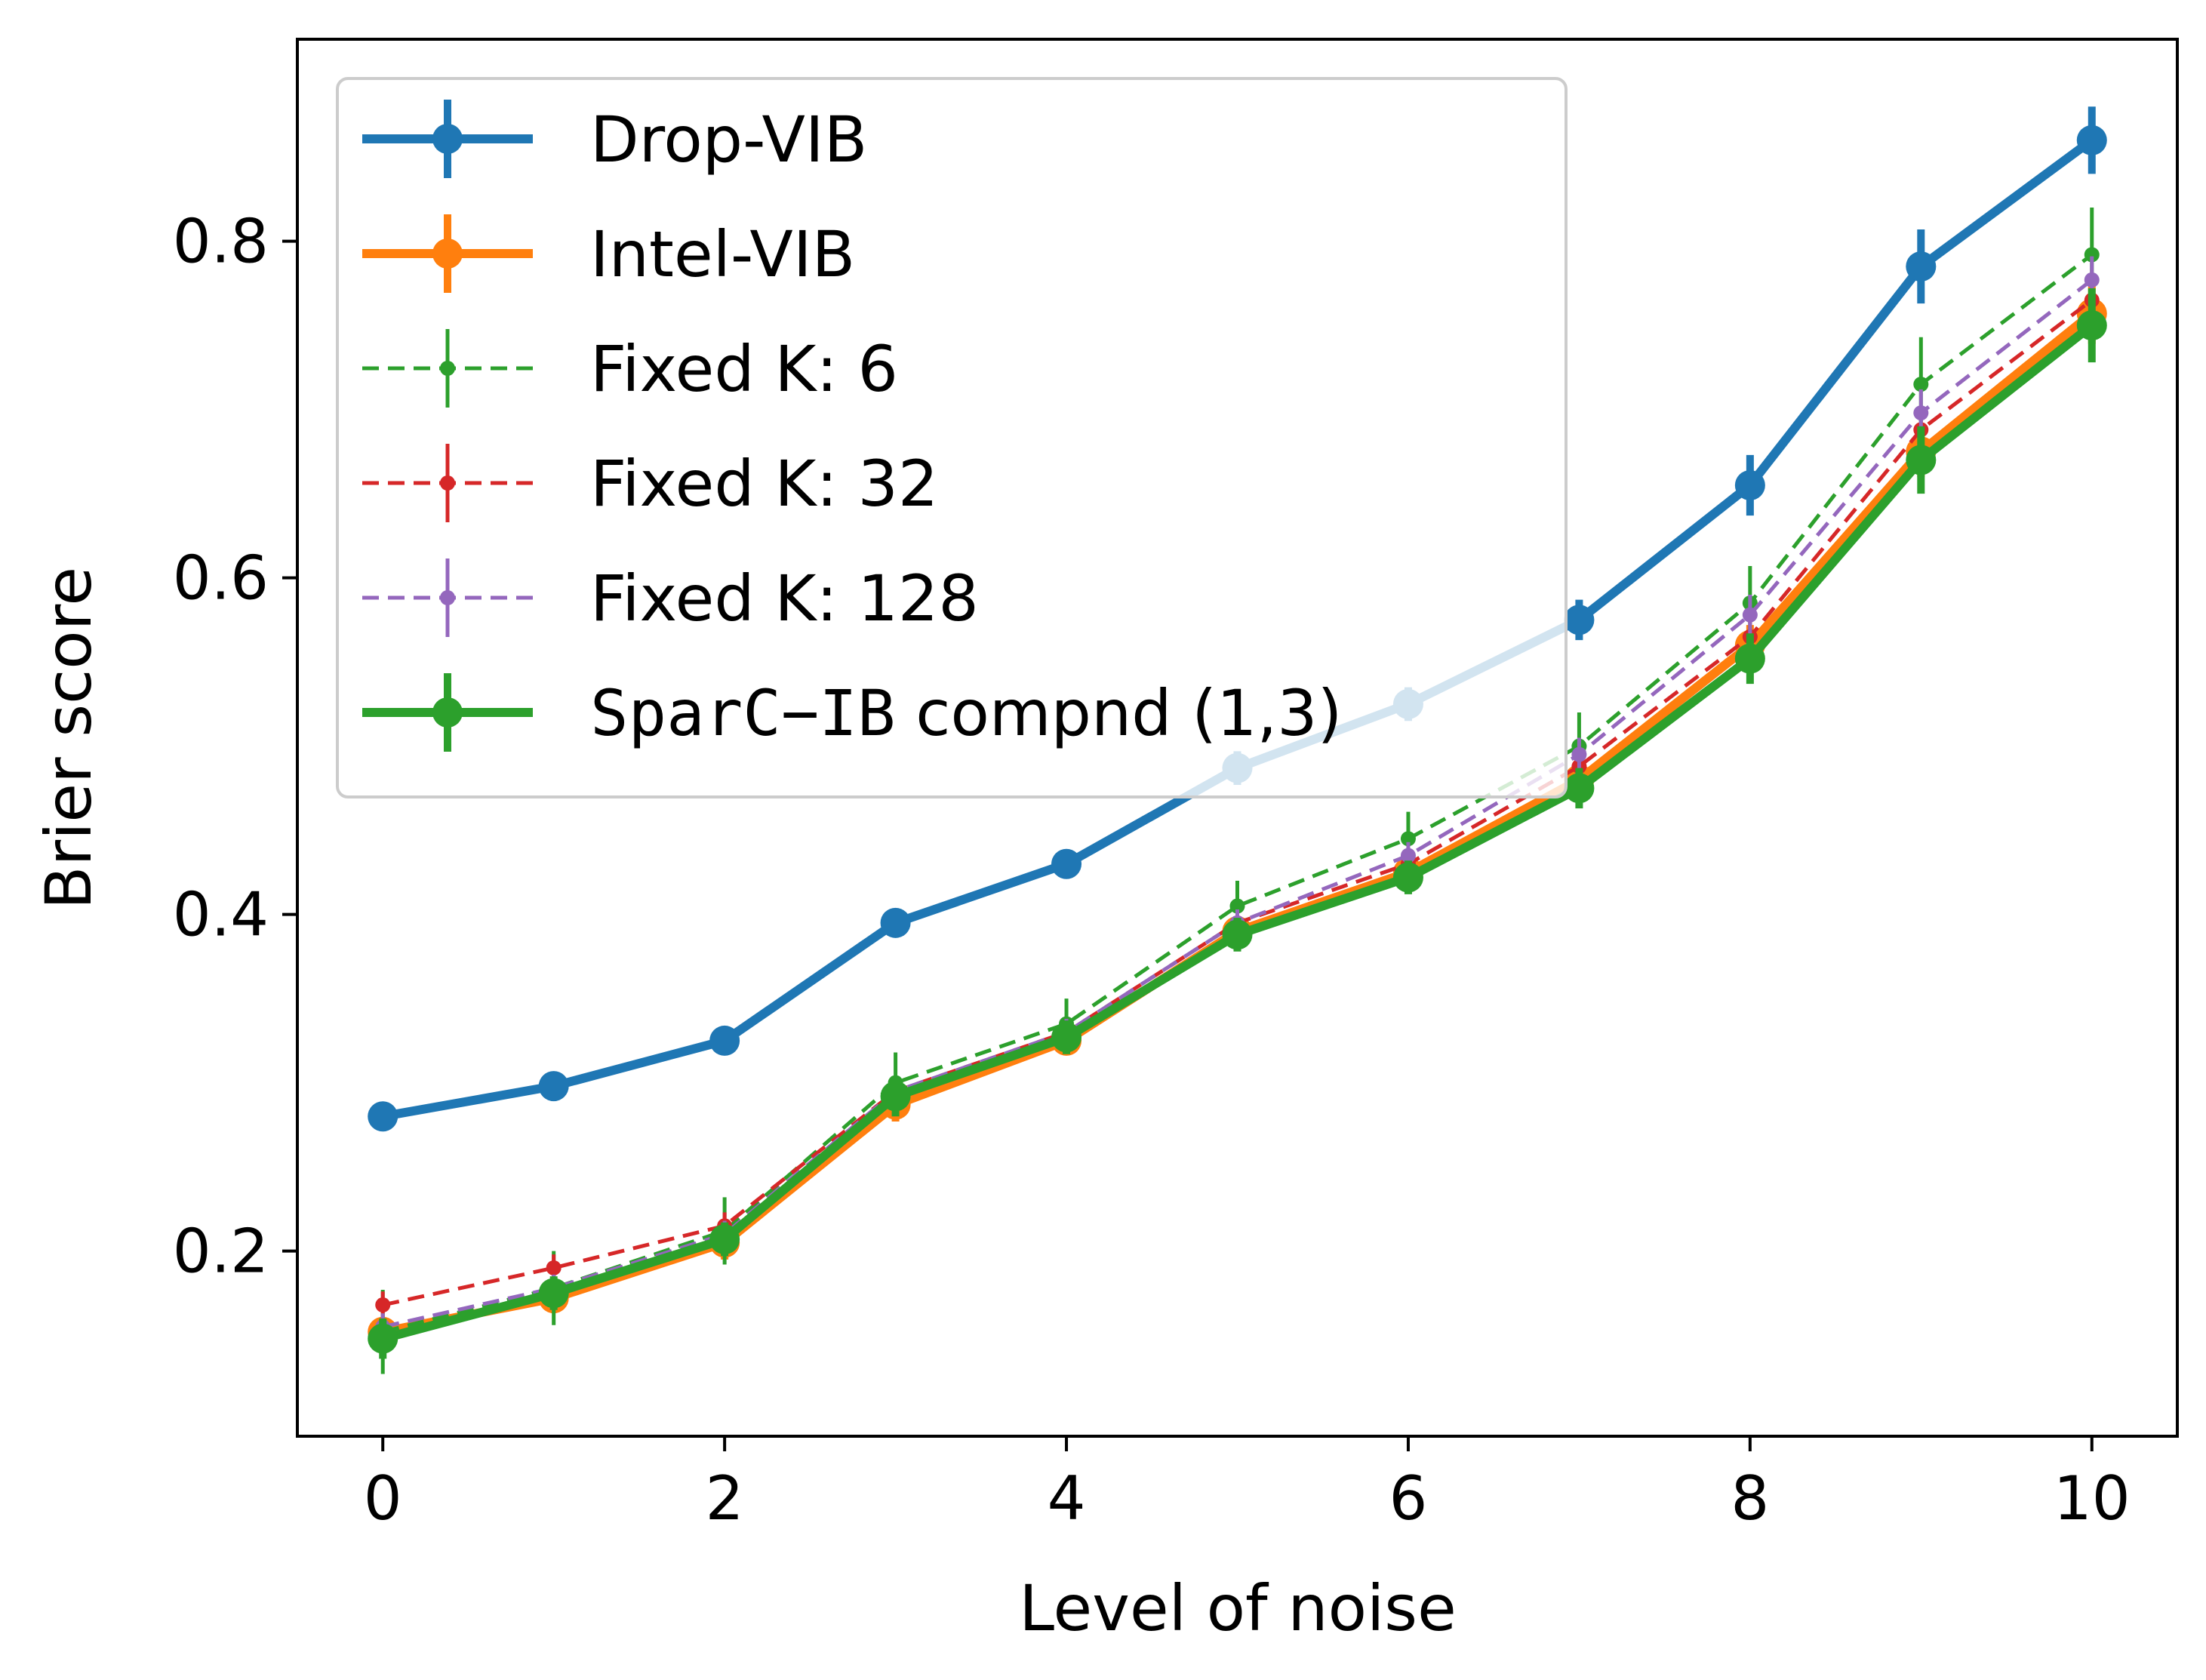 Image resolution: width=2206 pixels, height=1680 pixels. I want to click on x-tick-label: 10, so click(2092, 1499).